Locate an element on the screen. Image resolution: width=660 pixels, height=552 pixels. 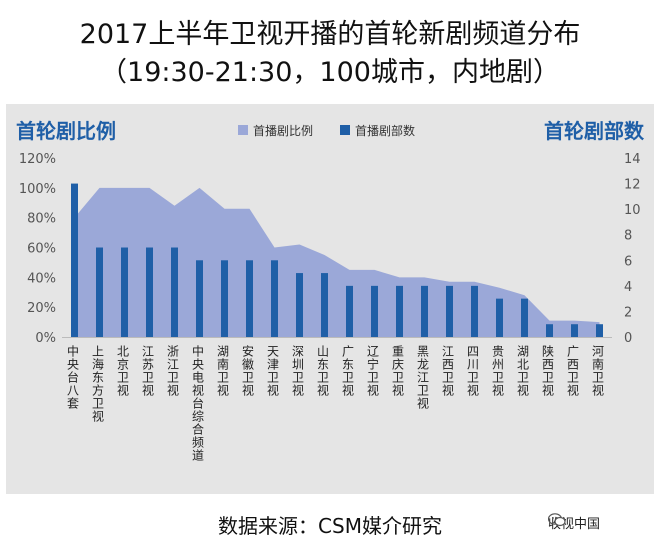
category-label: 深圳卫视 is located at coordinates (298, 371).